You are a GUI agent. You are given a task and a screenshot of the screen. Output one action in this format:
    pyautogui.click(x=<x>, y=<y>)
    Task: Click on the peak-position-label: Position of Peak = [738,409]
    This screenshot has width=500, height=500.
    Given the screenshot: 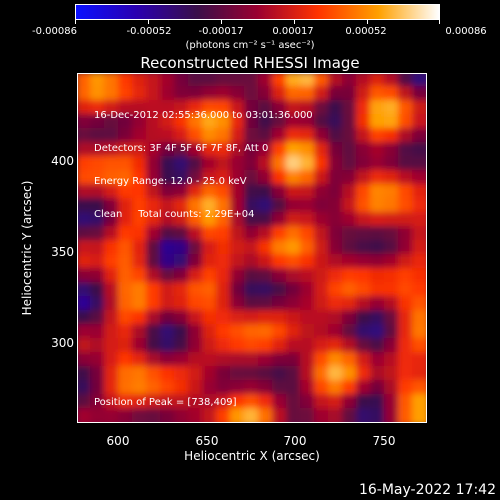 What is the action you would take?
    pyautogui.click(x=165, y=402)
    